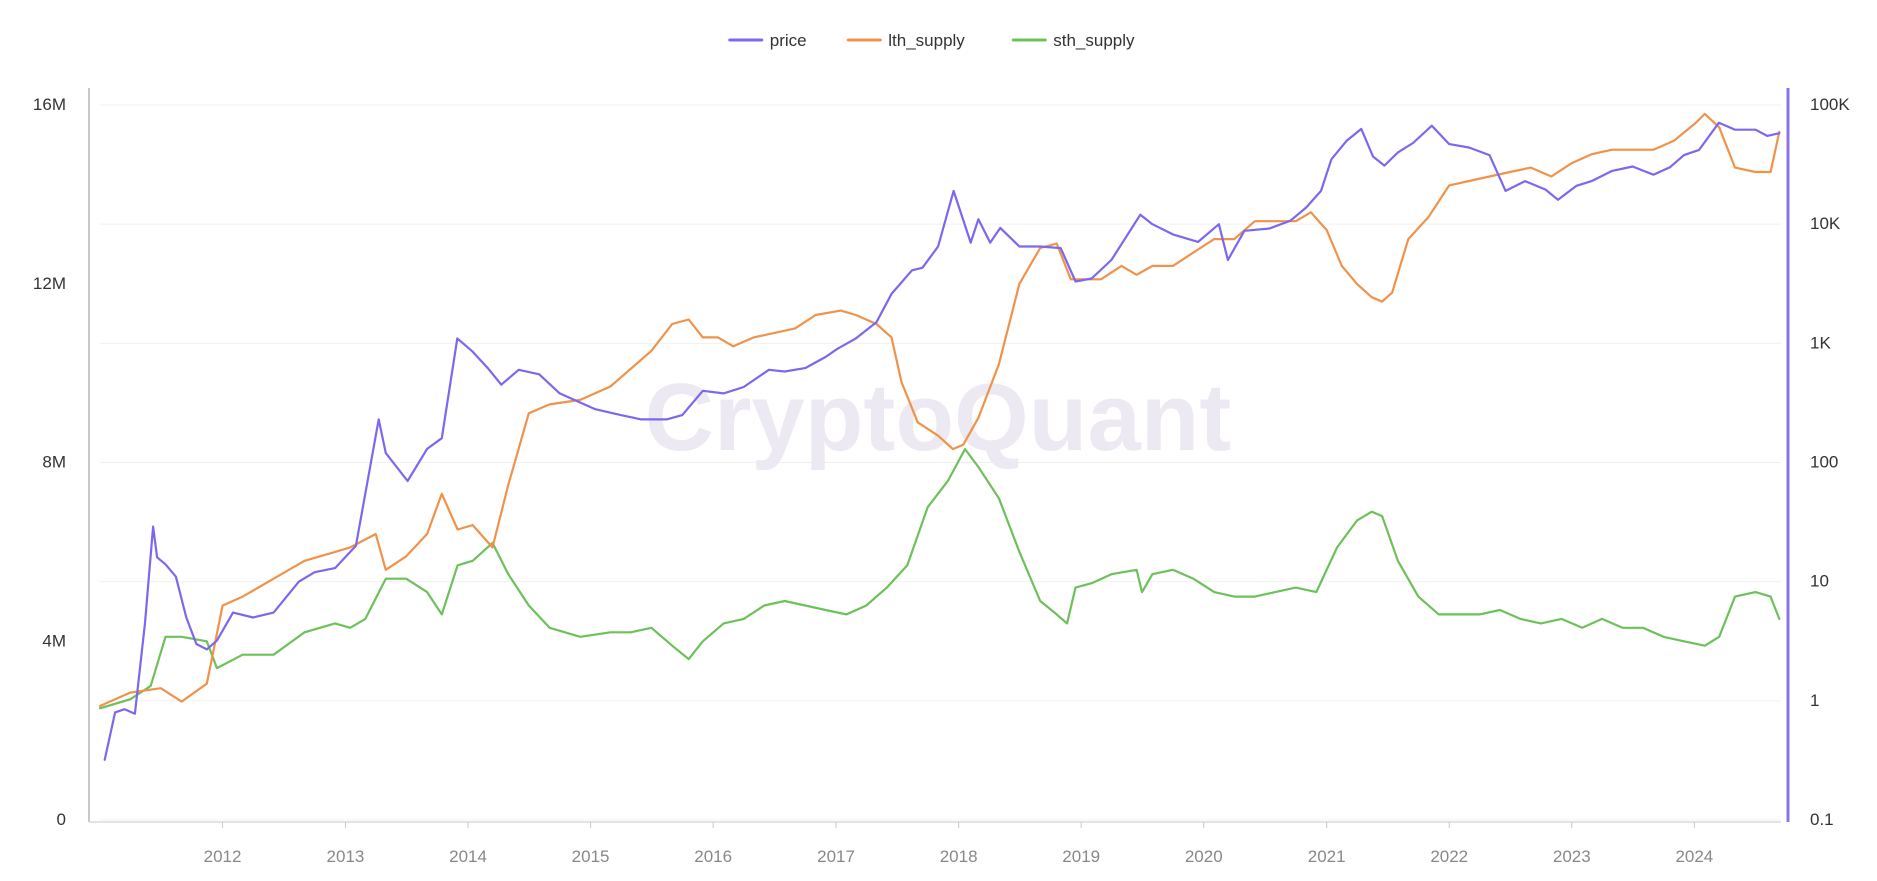 The image size is (1877, 881). Describe the element at coordinates (788, 40) in the screenshot. I see `legend-label-price: price` at that location.